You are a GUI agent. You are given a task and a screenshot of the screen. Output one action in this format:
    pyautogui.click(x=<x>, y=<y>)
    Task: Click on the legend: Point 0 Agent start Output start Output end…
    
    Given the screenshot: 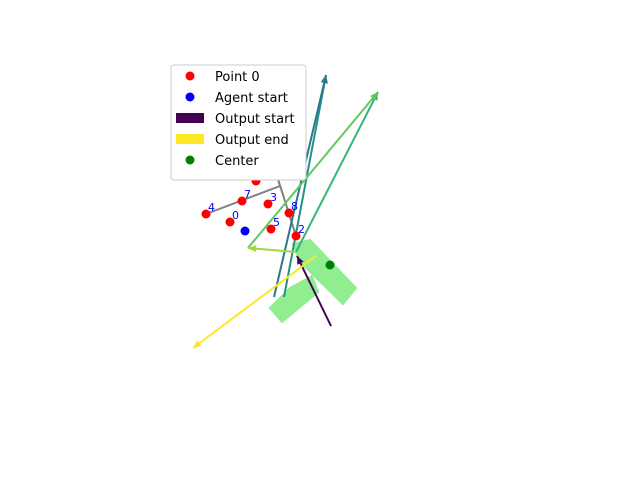 What is the action you would take?
    pyautogui.click(x=238, y=122)
    